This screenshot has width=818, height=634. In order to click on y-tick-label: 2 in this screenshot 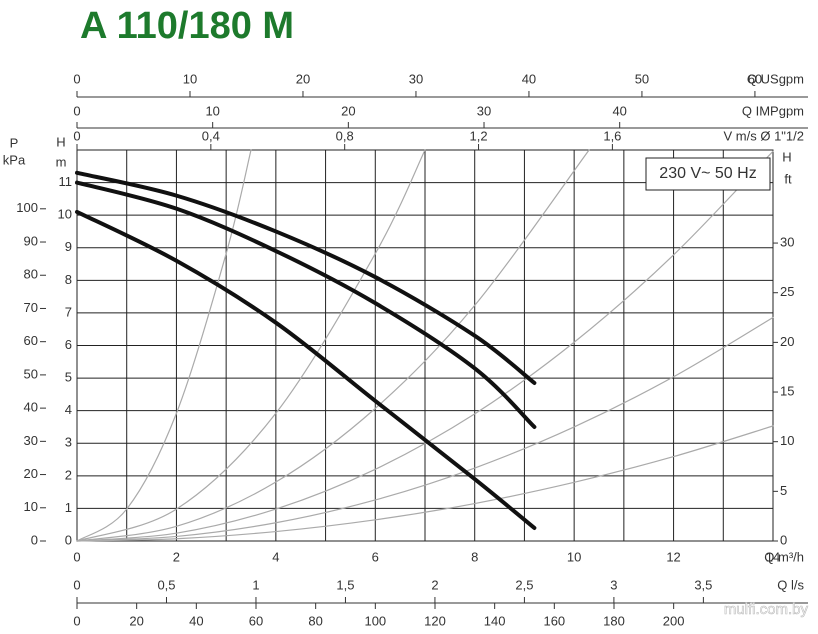, I will do `click(68, 474)`.